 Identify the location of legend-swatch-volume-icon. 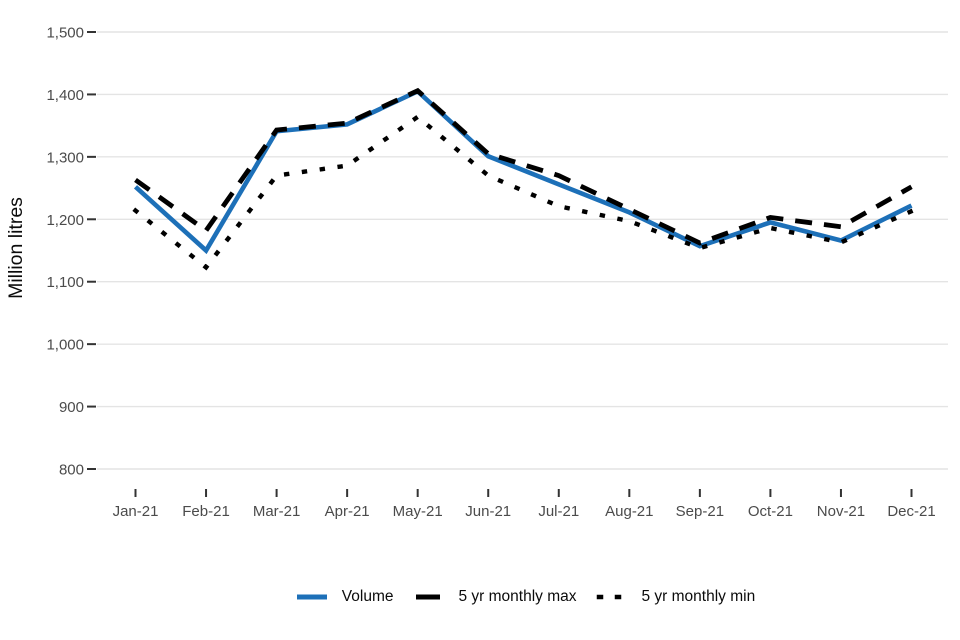
(311, 597).